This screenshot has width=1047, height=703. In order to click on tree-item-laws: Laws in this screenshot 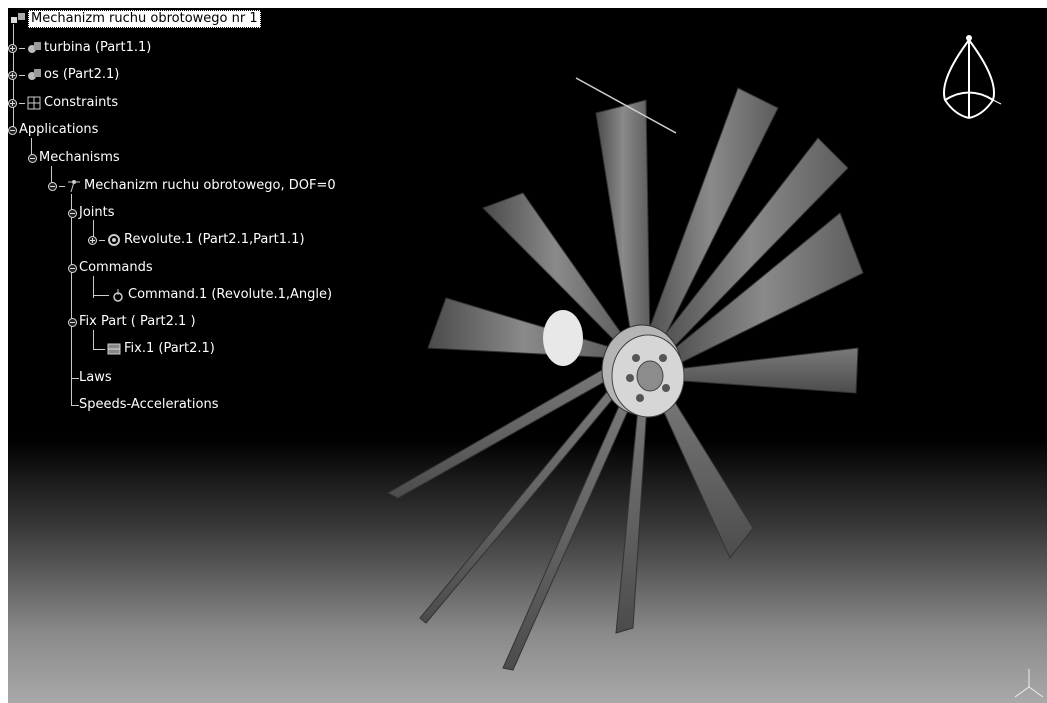, I will do `click(95, 378)`.